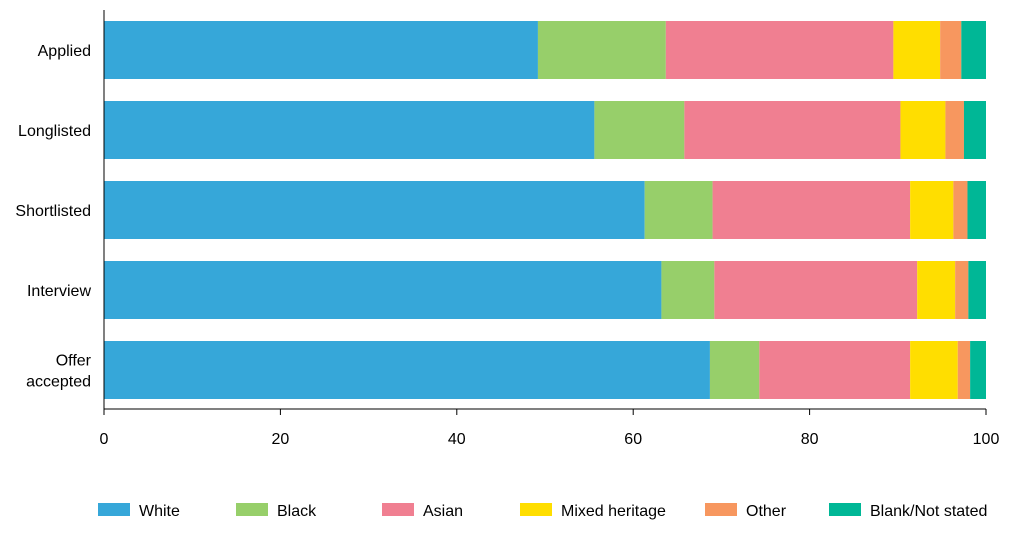 Image resolution: width=1024 pixels, height=533 pixels. I want to click on x-tick-label: 20, so click(281, 439).